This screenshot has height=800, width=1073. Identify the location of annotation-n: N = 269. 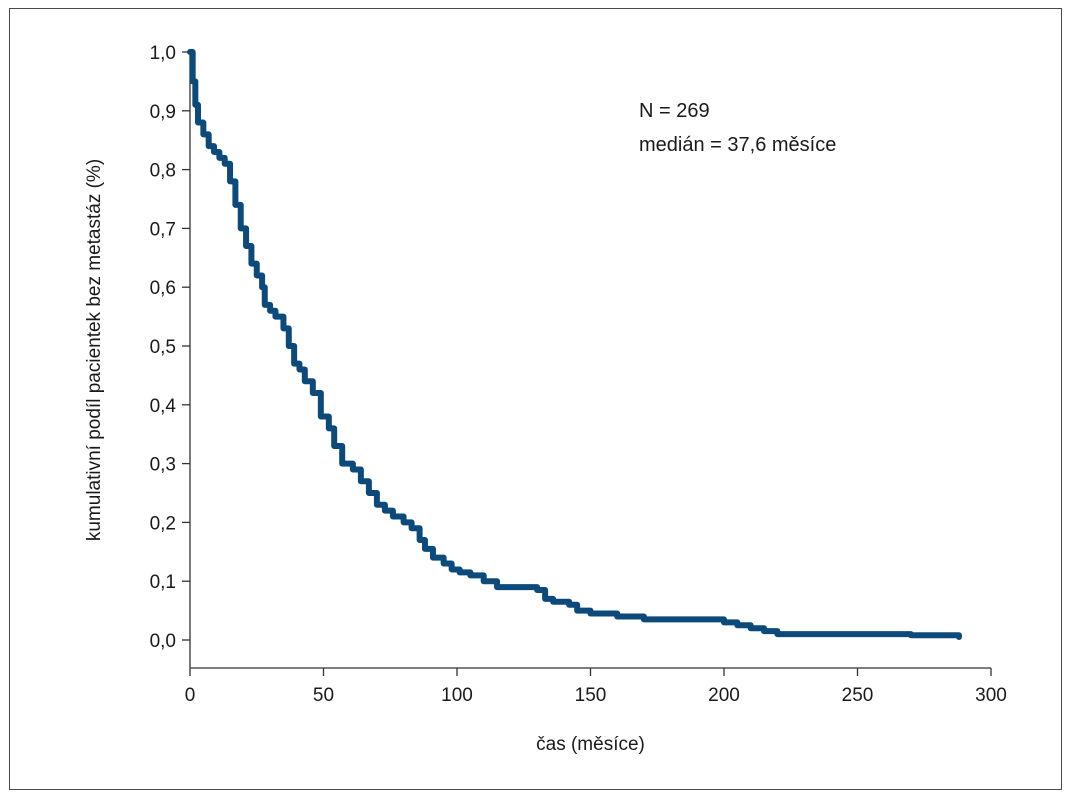
(674, 111).